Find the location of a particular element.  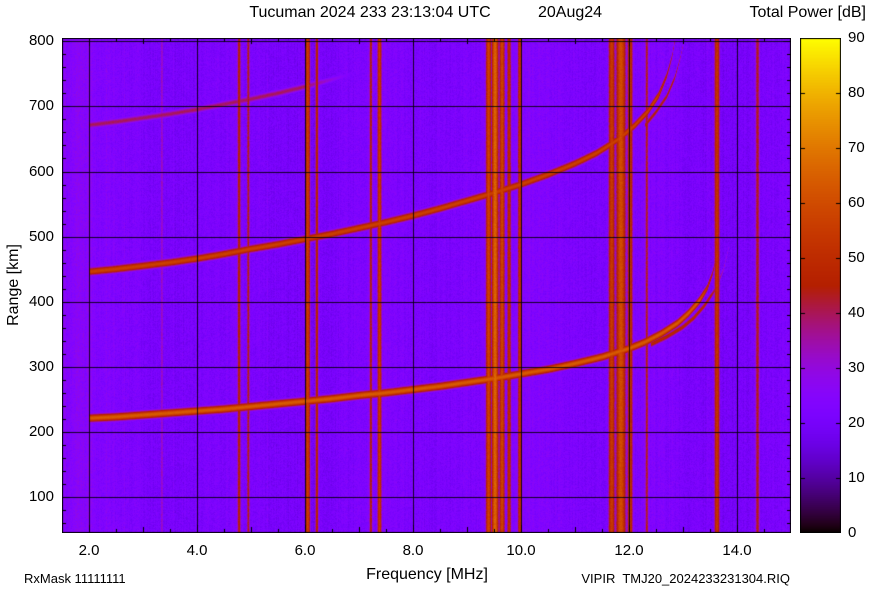

colorbar-tick-label: 40 is located at coordinates (856, 312).